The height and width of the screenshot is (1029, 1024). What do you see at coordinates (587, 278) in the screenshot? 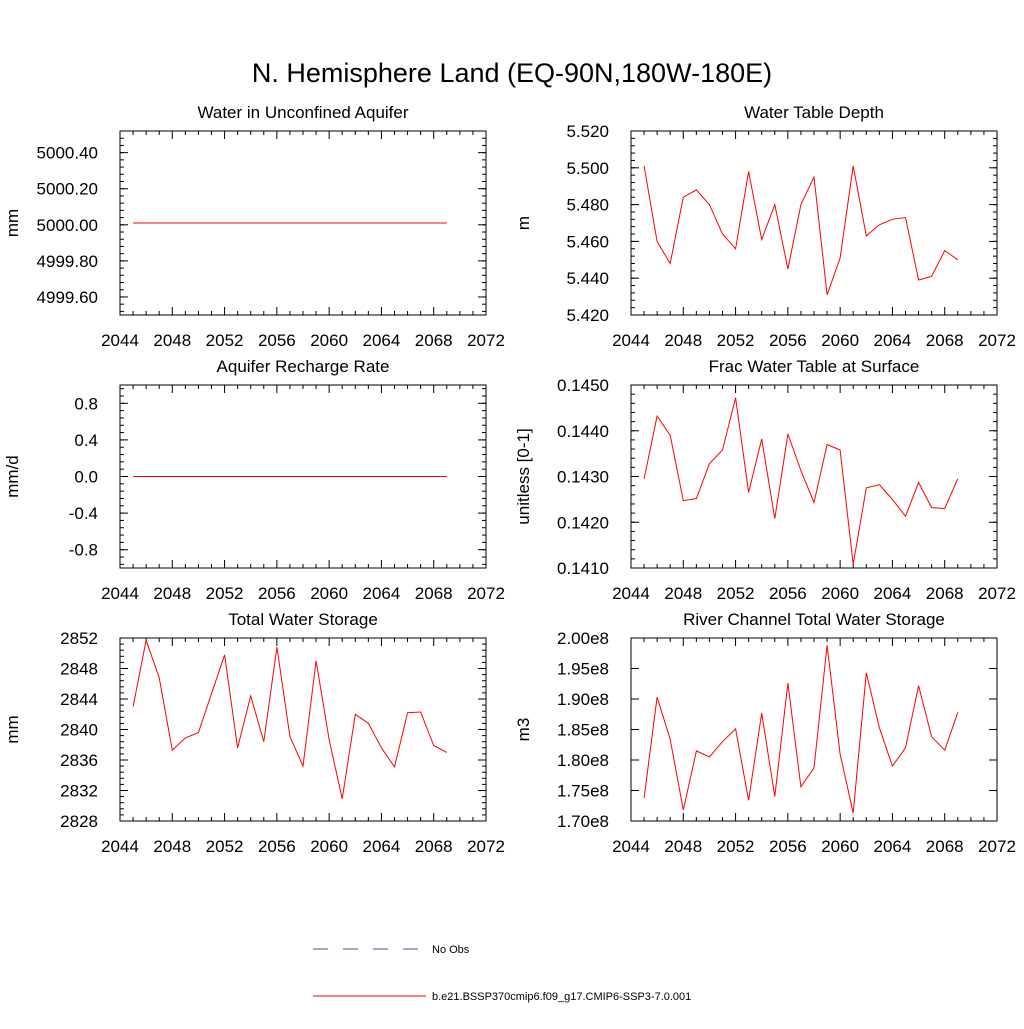
I see `y-tick-label: 5.440` at bounding box center [587, 278].